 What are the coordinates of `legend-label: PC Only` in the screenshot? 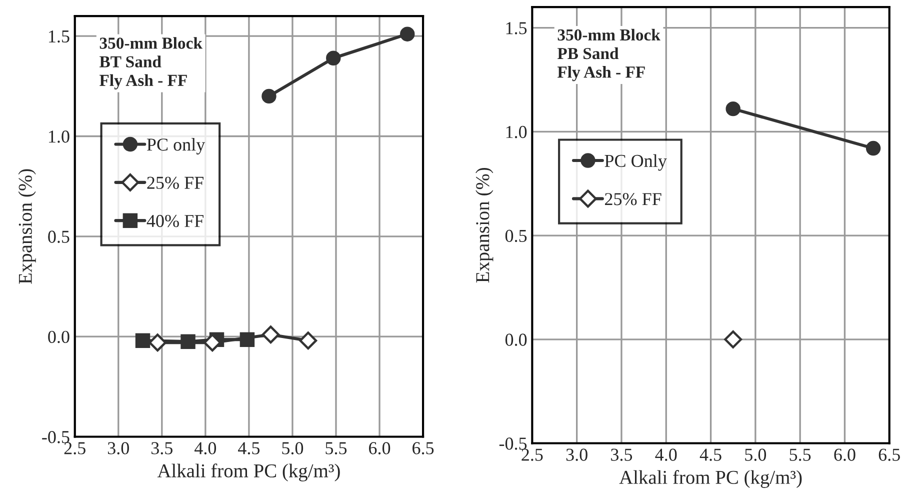 It's located at (635, 162).